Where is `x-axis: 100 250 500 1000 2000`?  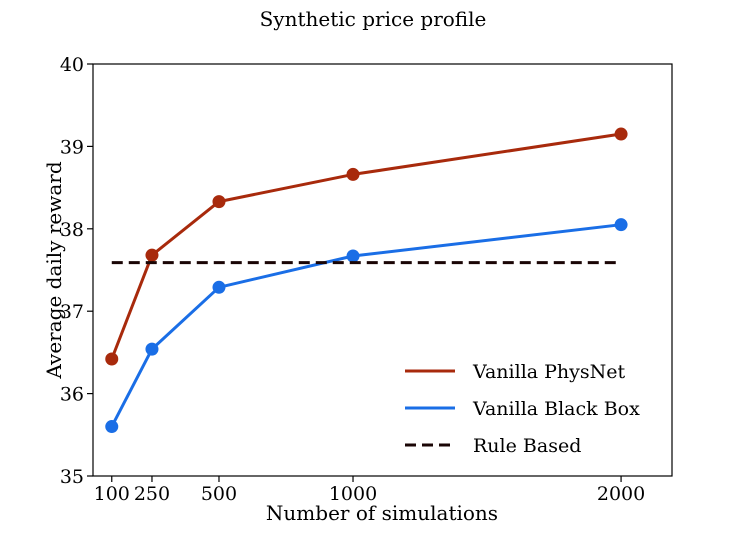 x-axis: 100 250 500 1000 2000 is located at coordinates (369, 490).